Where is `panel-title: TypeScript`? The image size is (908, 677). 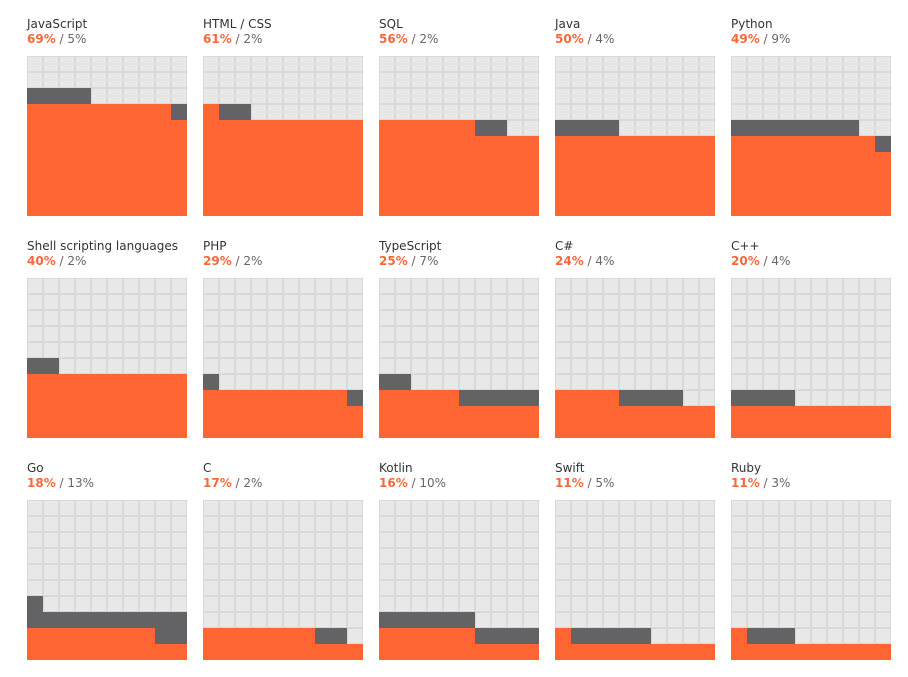 panel-title: TypeScript is located at coordinates (410, 246).